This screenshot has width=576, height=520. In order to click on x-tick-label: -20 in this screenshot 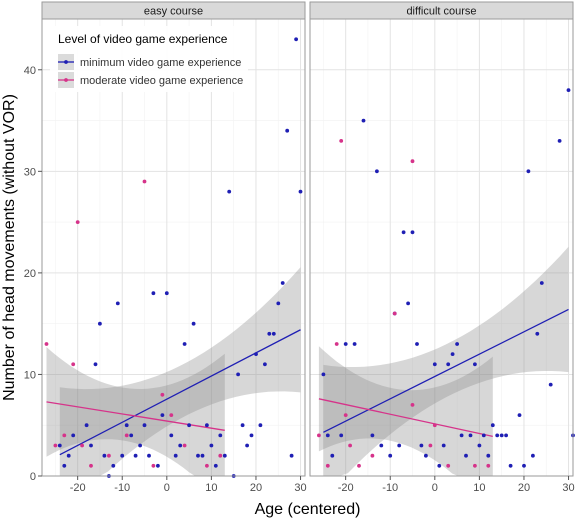, I will do `click(78, 488)`.